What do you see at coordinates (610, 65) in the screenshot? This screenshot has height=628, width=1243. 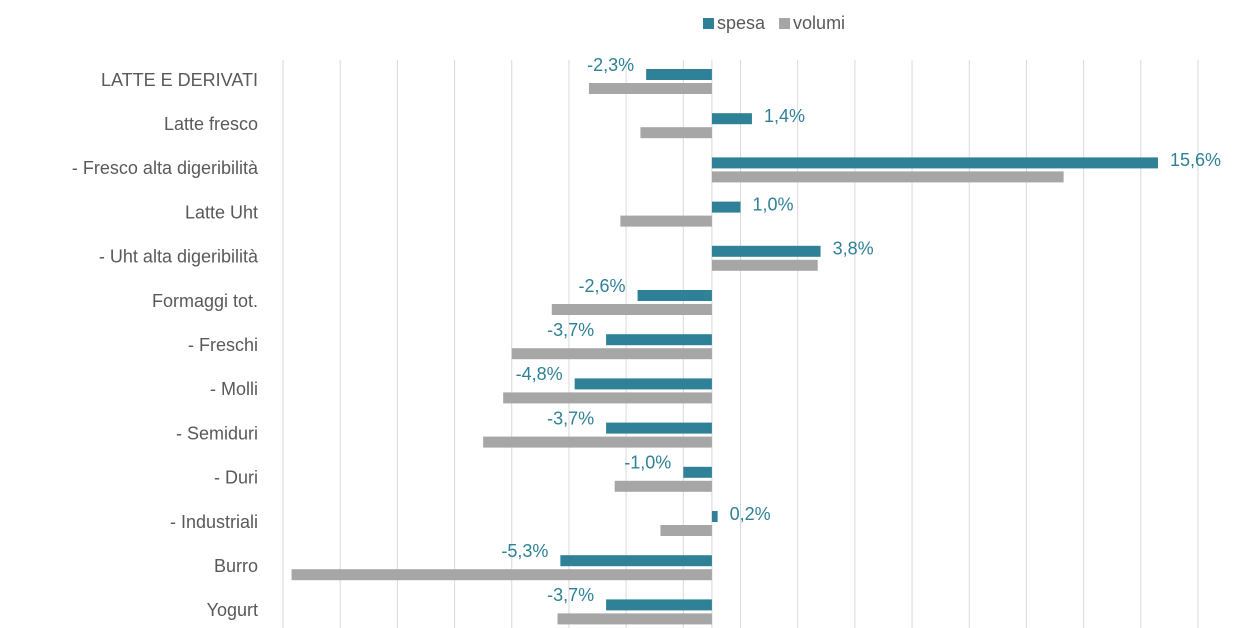 I see `data-label: -2,3%` at bounding box center [610, 65].